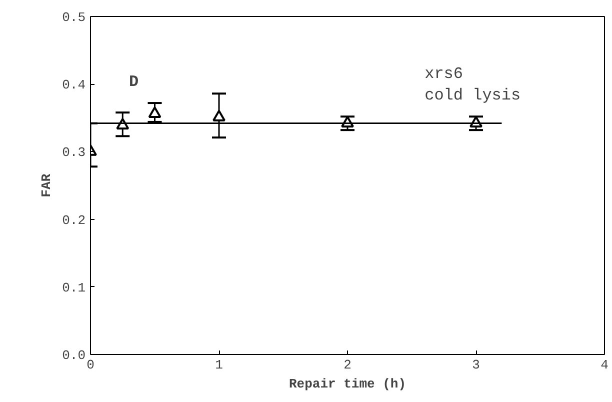  Describe the element at coordinates (74, 85) in the screenshot. I see `y-tick-label: 0.4` at that location.